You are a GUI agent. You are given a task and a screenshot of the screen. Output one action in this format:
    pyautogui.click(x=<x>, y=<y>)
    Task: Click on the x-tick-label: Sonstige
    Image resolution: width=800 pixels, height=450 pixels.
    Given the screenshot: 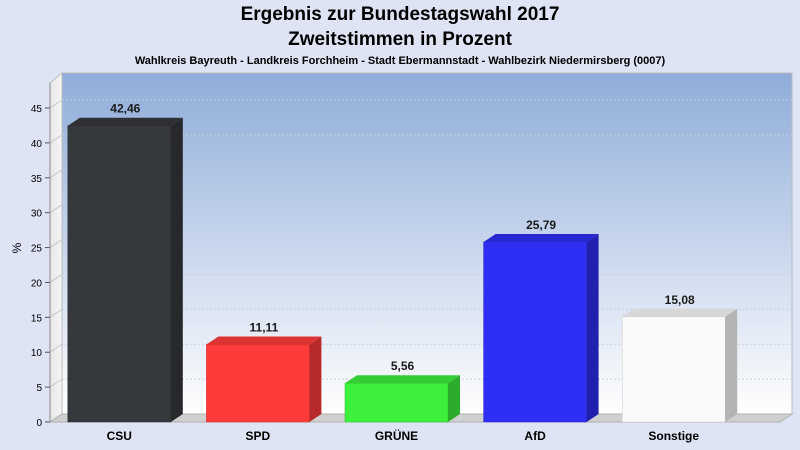 What is the action you would take?
    pyautogui.click(x=673, y=436)
    